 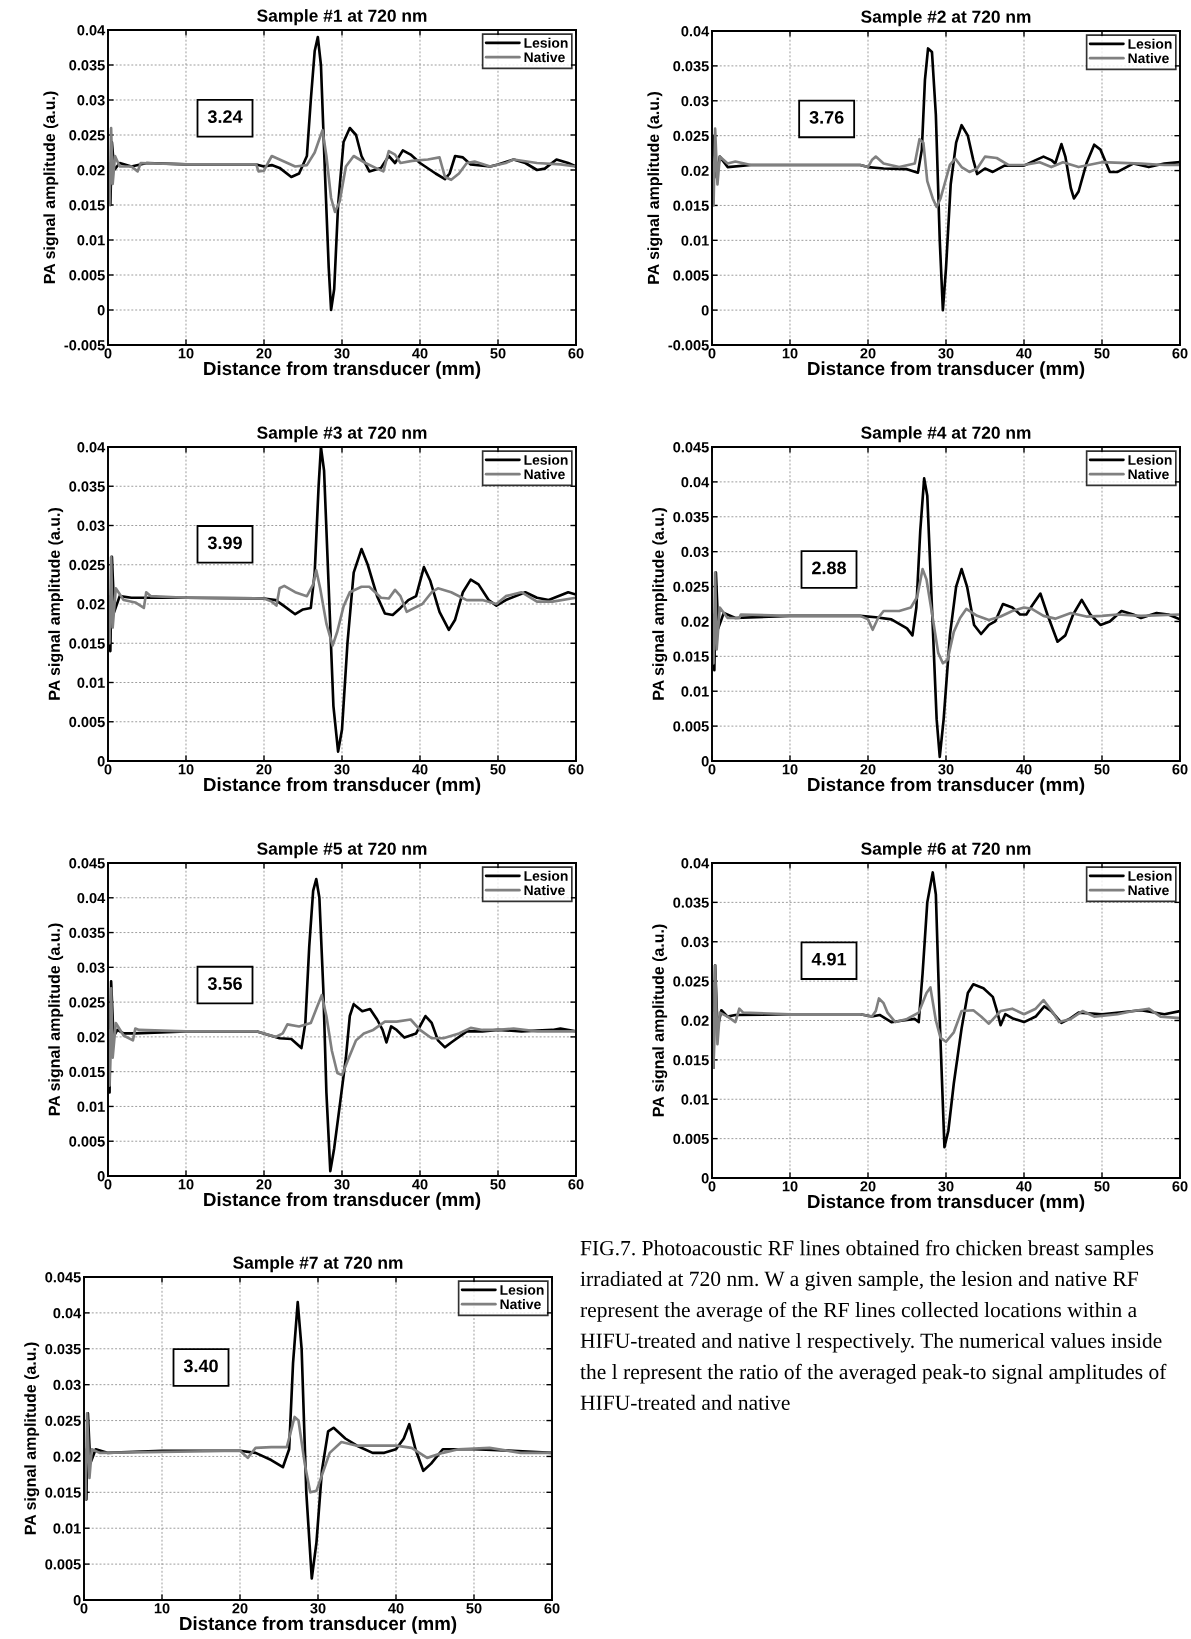 I want to click on caption: FIG.7. Photoacoustic RF lines obtained fro chicken breast samples irradiated at 720 nm. W a given sample, the lesion and native RF represent the average of the RF lines collected locations within a HIFU-treated and native l respectively. The numerical values inside the l represent the ratio of the averaged peak-to signal amplitudes of HIFU-treated and native, so click(x=873, y=1325).